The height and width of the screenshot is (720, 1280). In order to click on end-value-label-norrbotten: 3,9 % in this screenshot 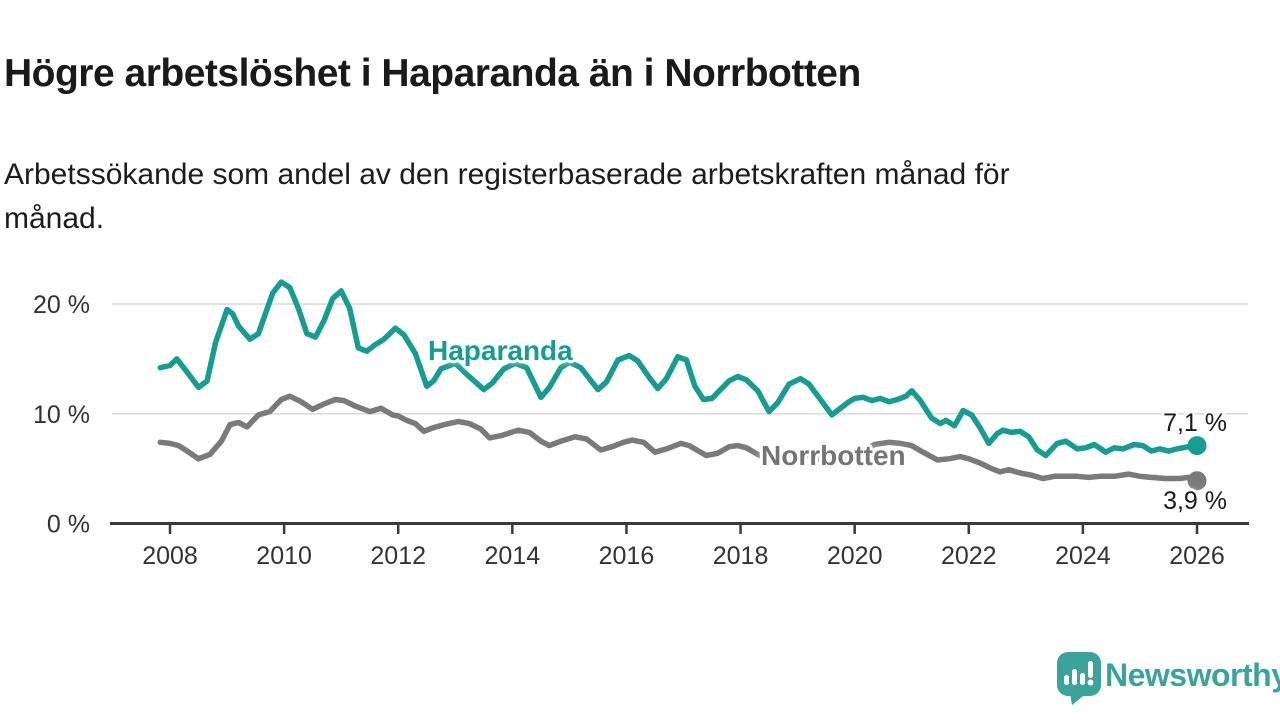, I will do `click(1195, 501)`.